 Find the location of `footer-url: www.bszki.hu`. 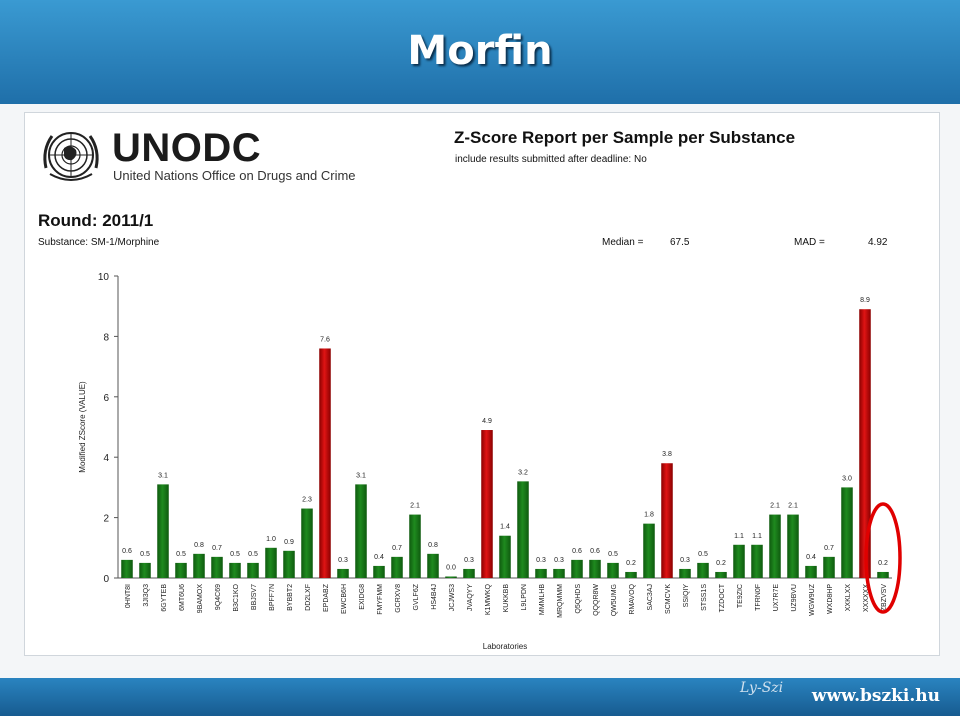

footer-url: www.bszki.hu is located at coordinates (875, 696).